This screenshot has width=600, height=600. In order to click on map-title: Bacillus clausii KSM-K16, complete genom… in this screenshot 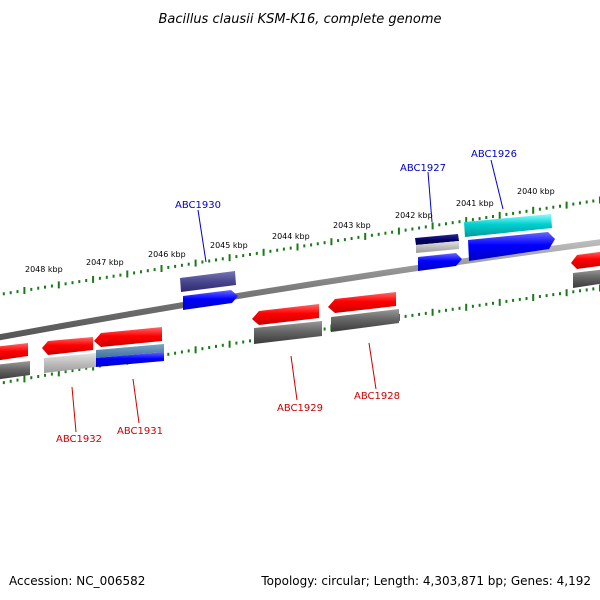, I will do `click(299, 19)`.